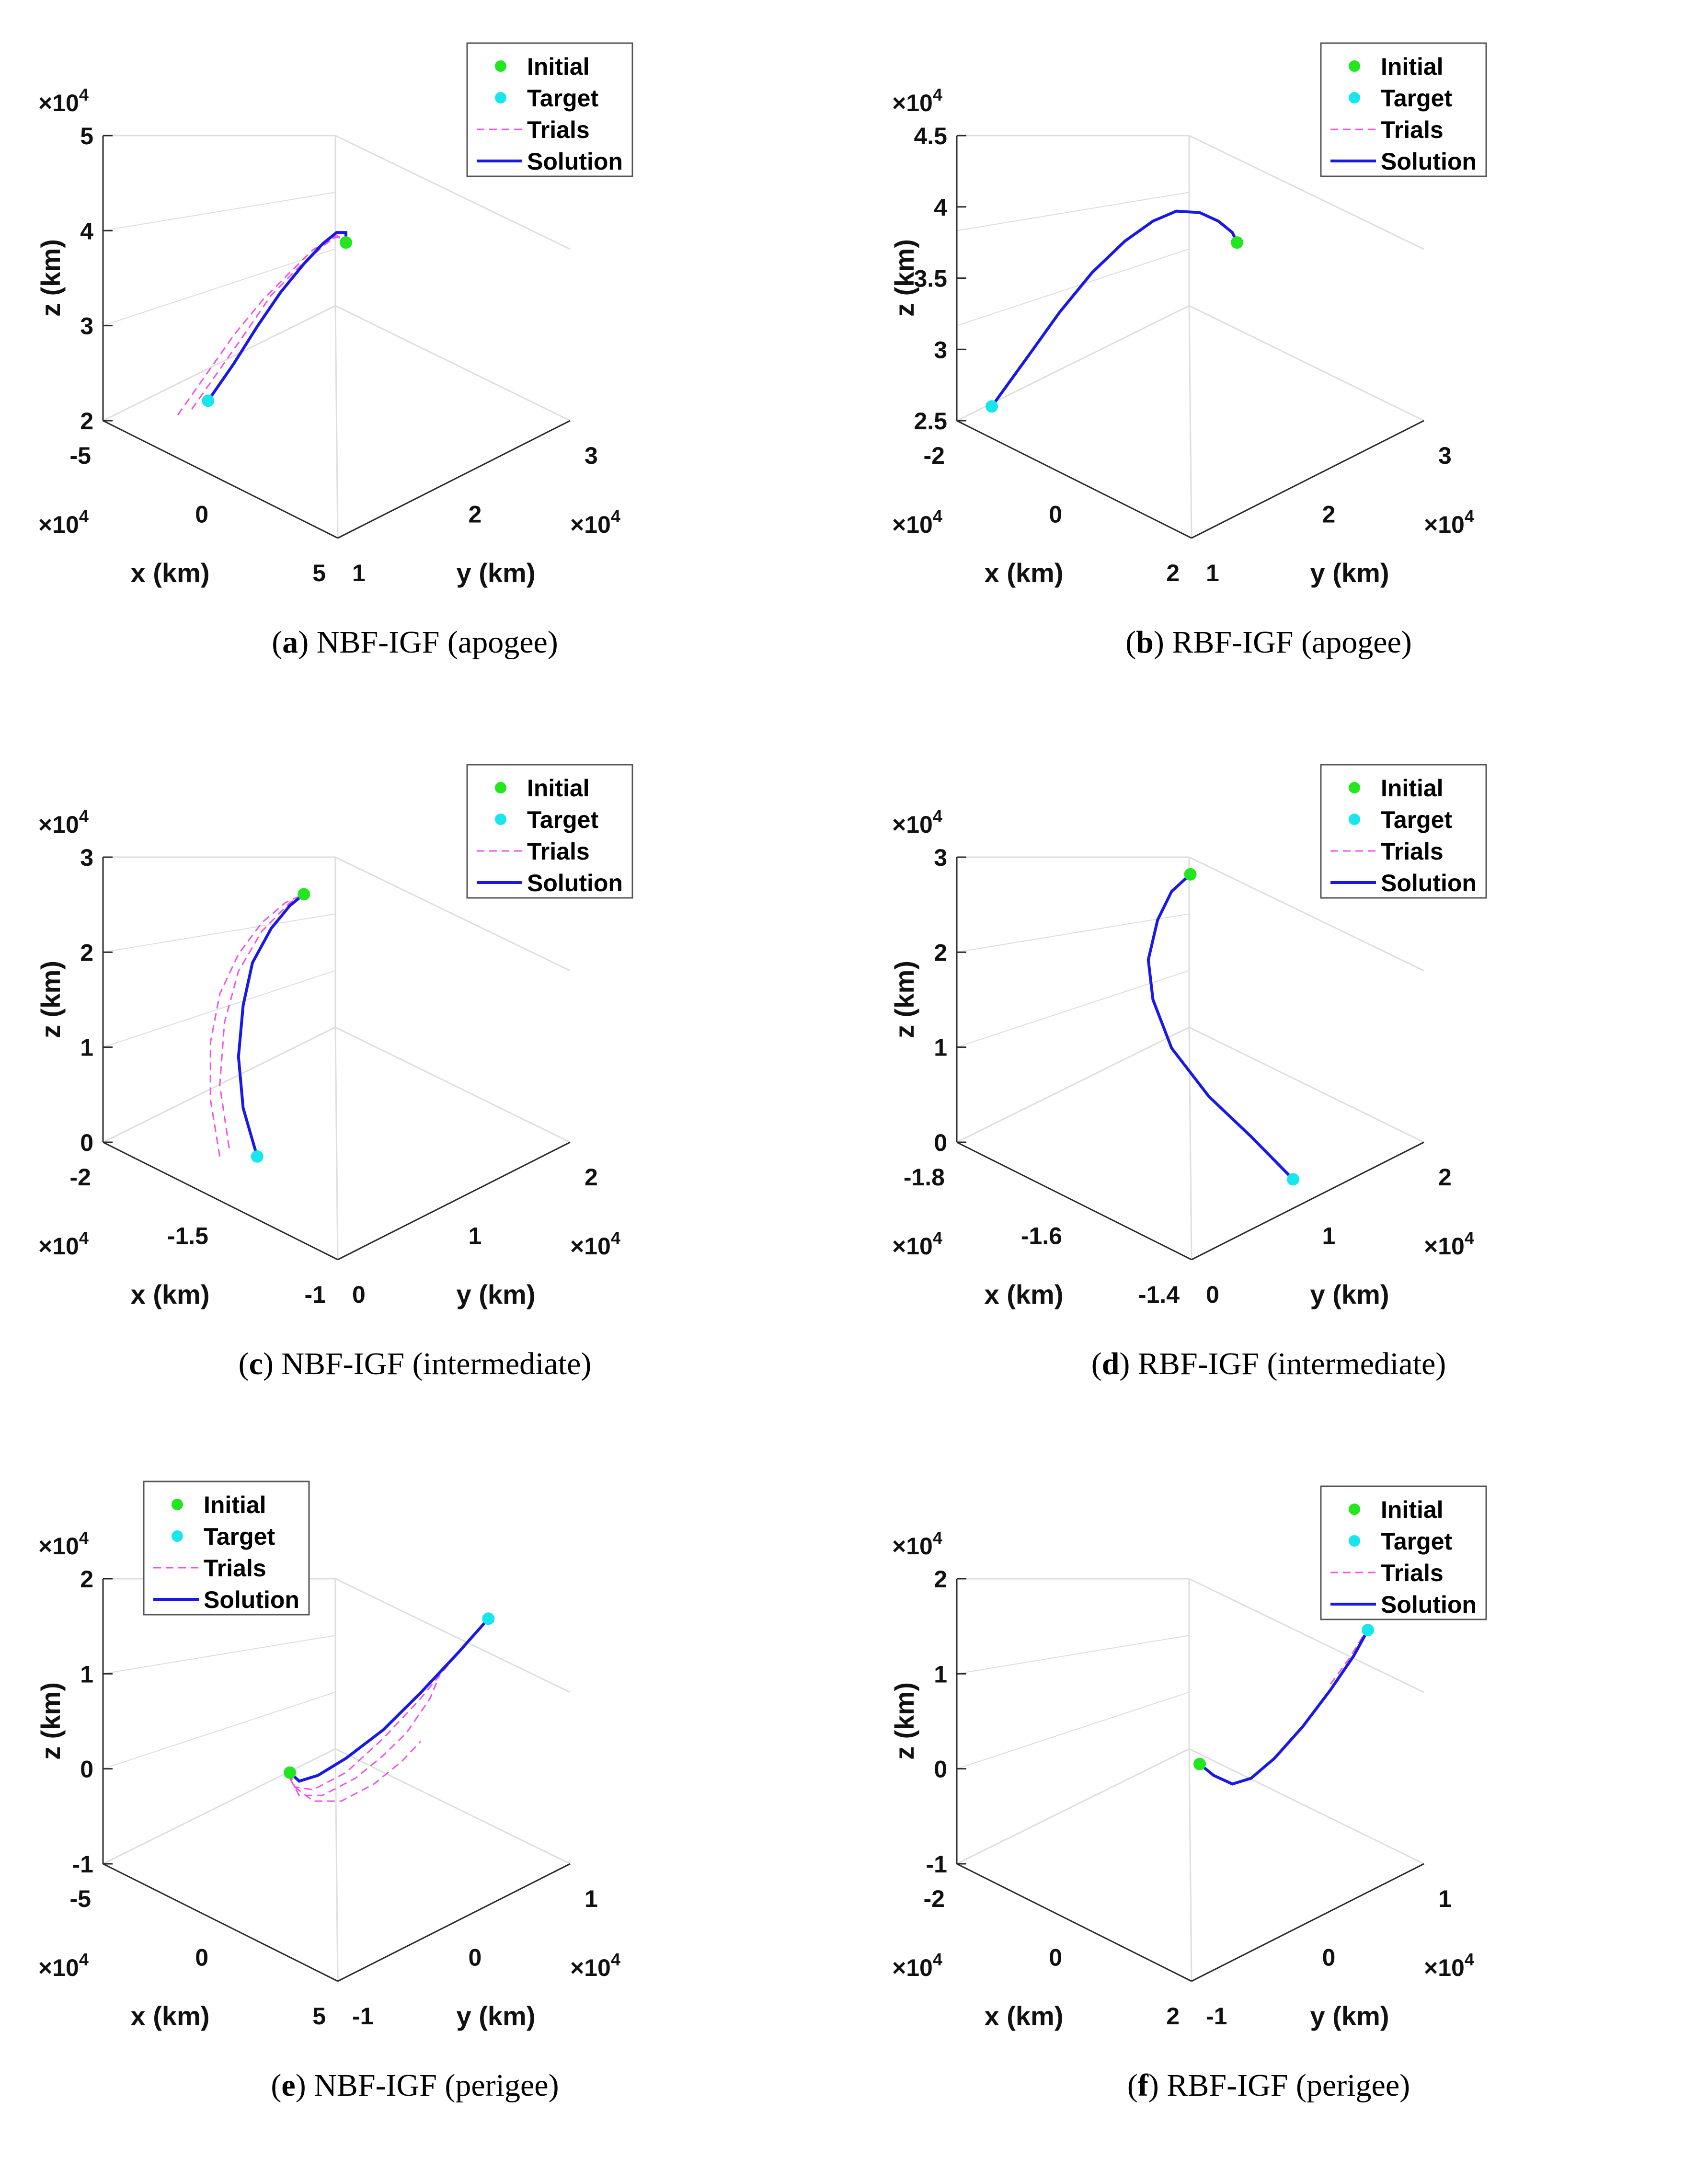 The height and width of the screenshot is (2158, 1708). I want to click on legend-initial-marker, so click(177, 1504).